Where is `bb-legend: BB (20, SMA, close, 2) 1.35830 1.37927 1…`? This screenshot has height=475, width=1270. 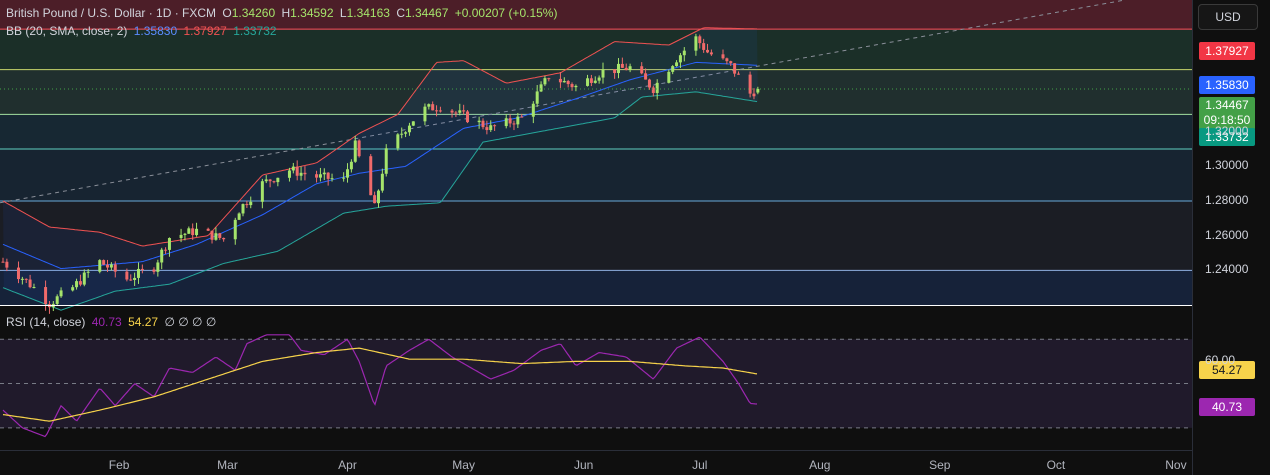 bb-legend: BB (20, SMA, close, 2) 1.35830 1.37927 1… is located at coordinates (143, 31).